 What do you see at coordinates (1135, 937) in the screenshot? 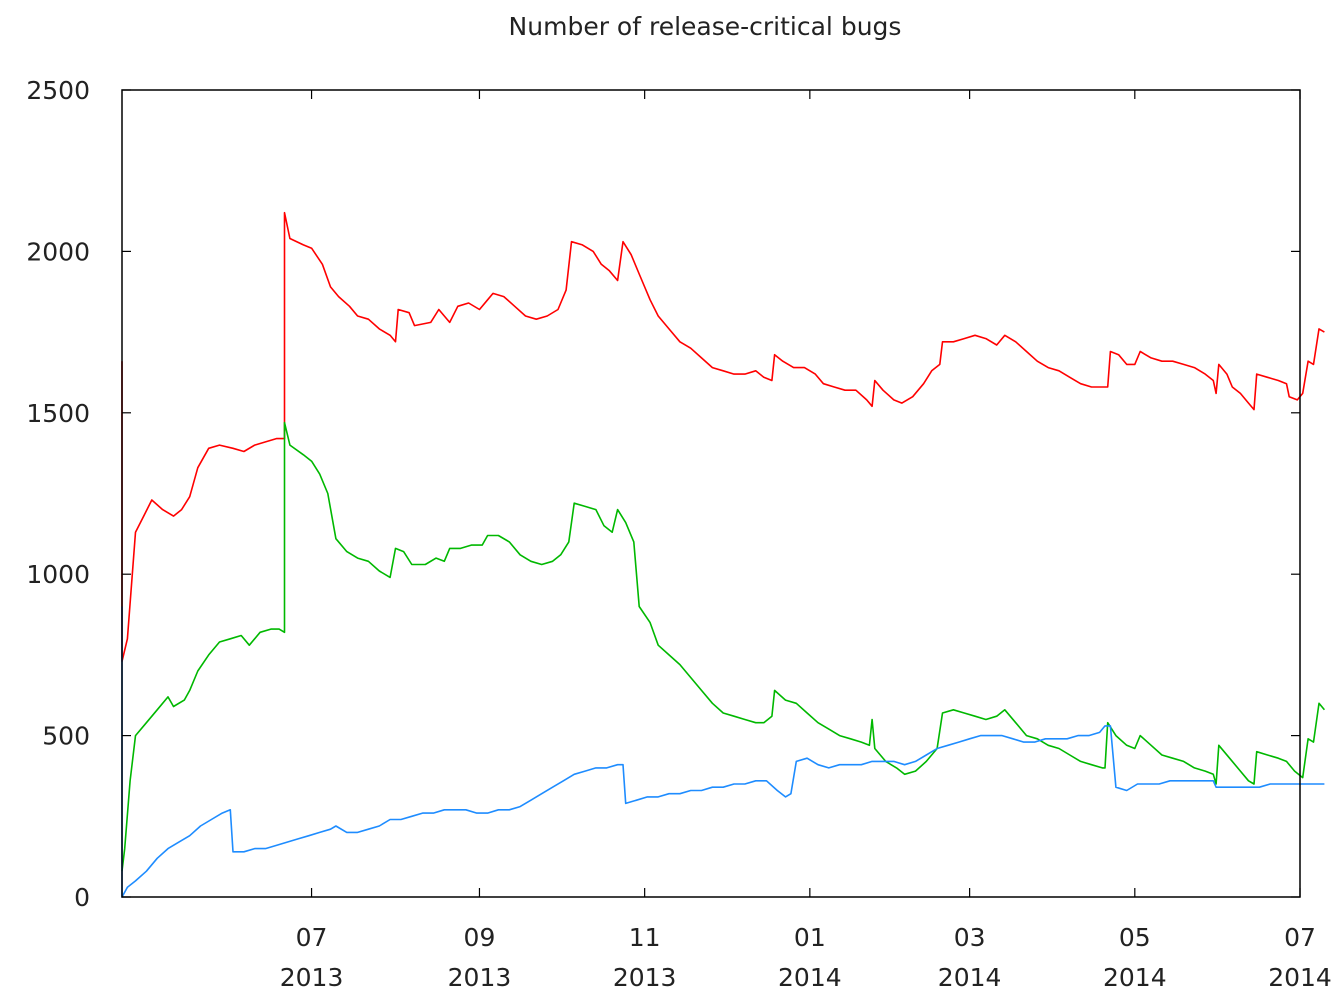
I see `x-tick-month-label: 05` at bounding box center [1135, 937].